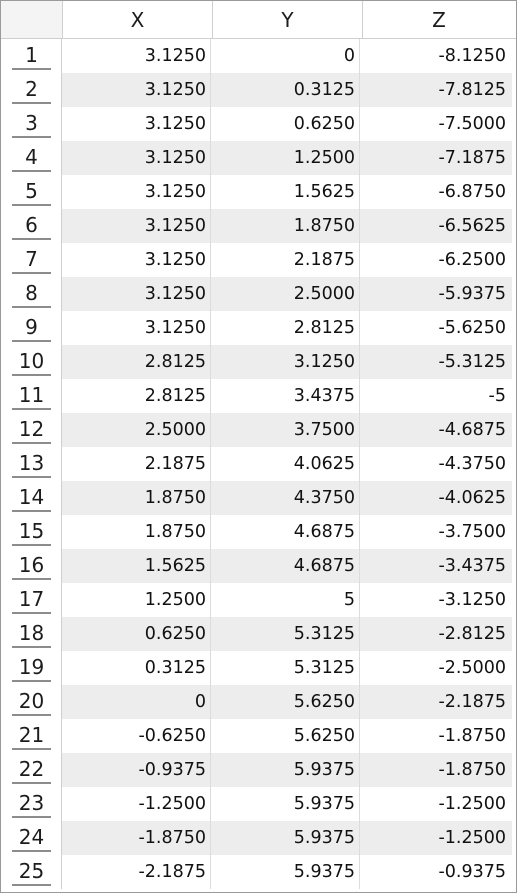 The width and height of the screenshot is (517, 893). Describe the element at coordinates (285, 464) in the screenshot. I see `cell-y: 4.0625` at that location.